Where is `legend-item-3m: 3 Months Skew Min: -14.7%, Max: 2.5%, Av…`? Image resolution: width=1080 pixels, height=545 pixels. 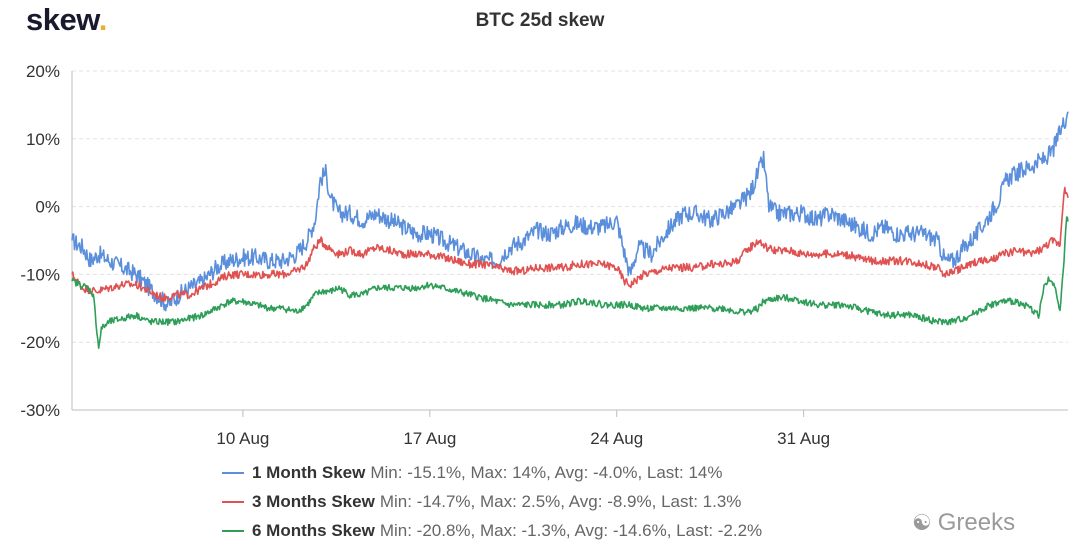 legend-item-3m: 3 Months Skew Min: -14.7%, Max: 2.5%, Av… is located at coordinates (492, 501).